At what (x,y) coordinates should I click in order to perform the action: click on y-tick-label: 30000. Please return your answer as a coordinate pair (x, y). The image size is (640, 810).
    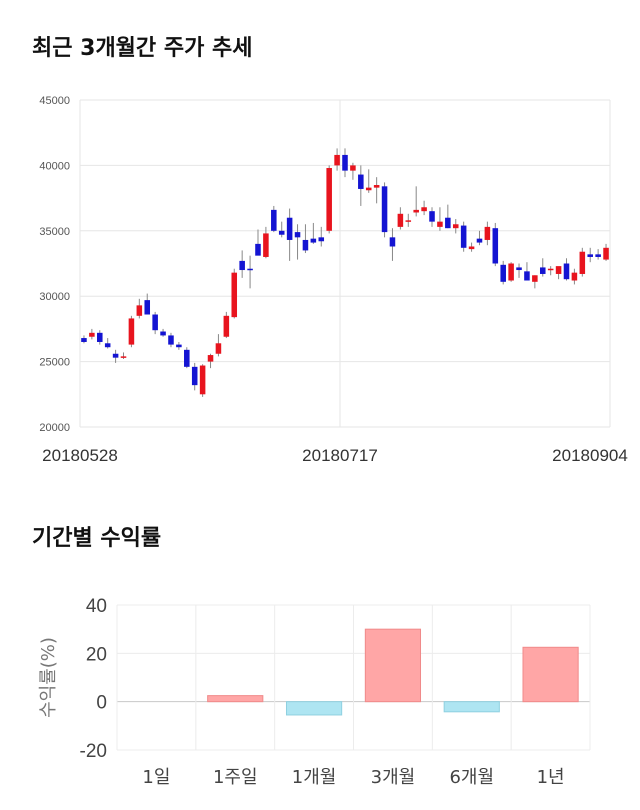
    Looking at the image, I should click on (54, 297).